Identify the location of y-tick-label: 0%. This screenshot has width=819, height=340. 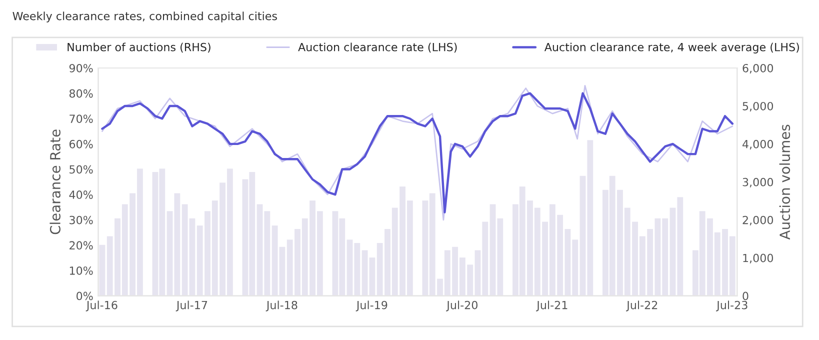
(84, 296).